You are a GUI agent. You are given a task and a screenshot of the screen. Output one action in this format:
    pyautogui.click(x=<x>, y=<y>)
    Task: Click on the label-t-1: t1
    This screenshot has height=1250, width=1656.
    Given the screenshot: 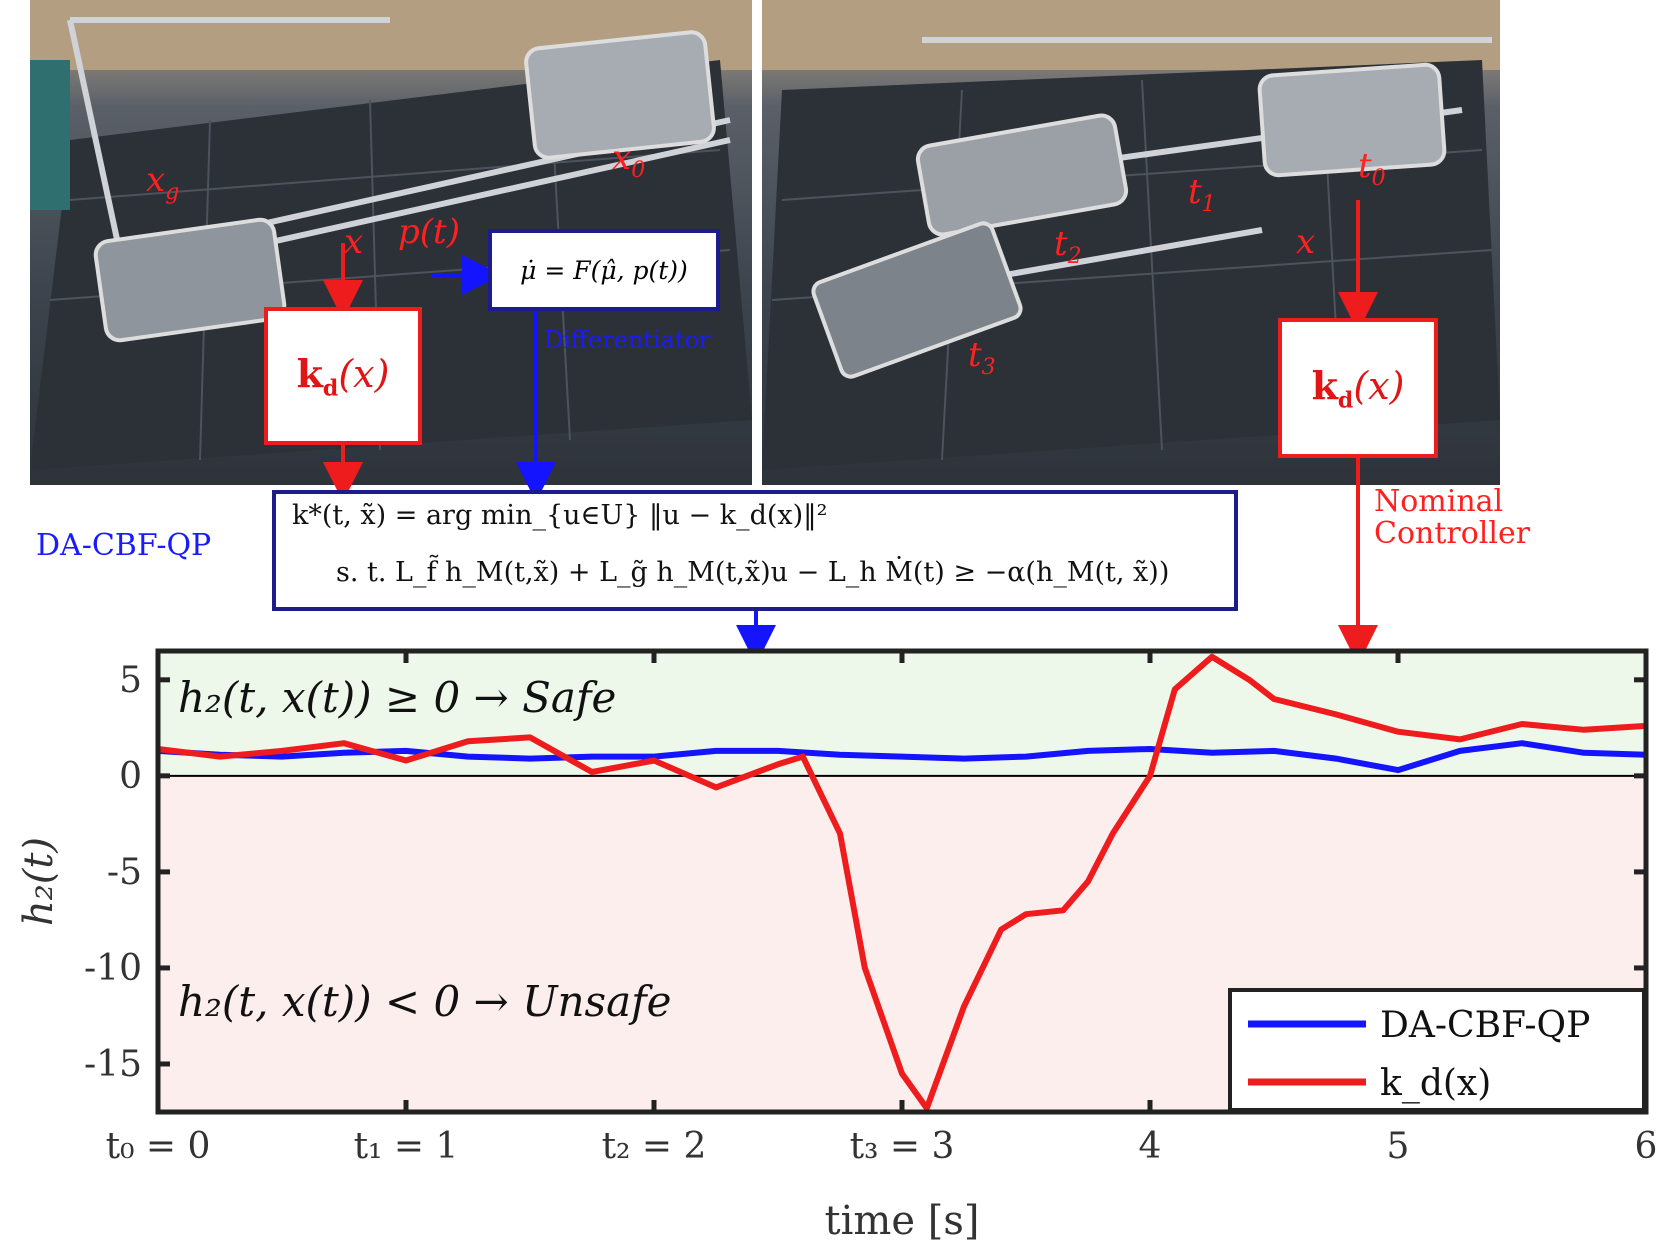 What is the action you would take?
    pyautogui.click(x=1202, y=194)
    